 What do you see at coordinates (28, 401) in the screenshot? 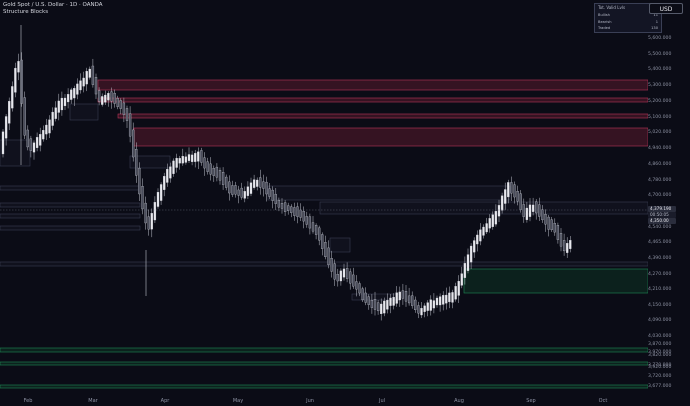
I see `time-tick: Feb` at bounding box center [28, 401].